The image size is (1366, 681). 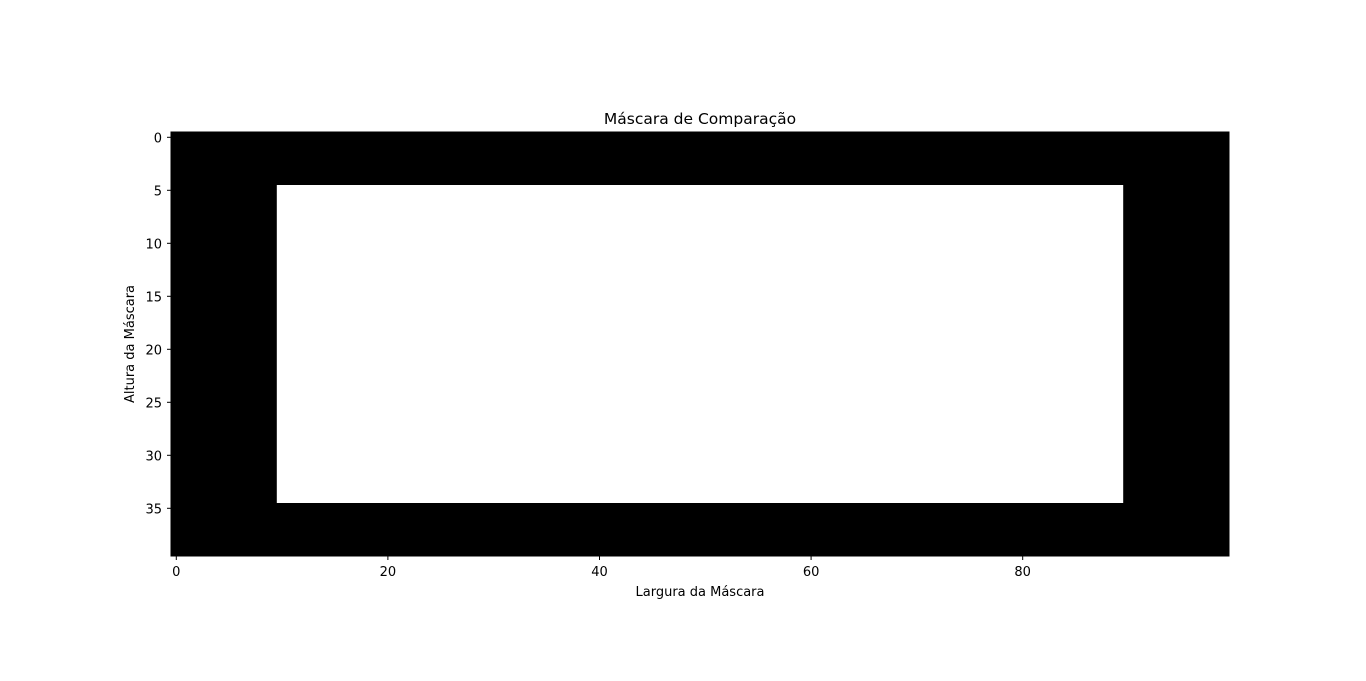 I want to click on y-tick-label: 15, so click(x=153, y=297).